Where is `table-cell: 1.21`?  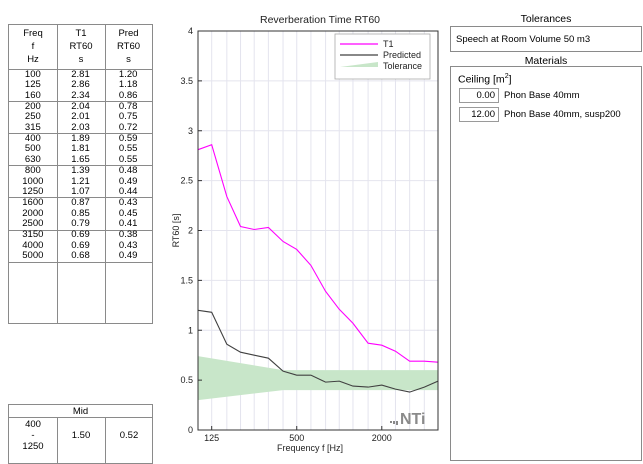
table-cell: 1.21 is located at coordinates (80, 181).